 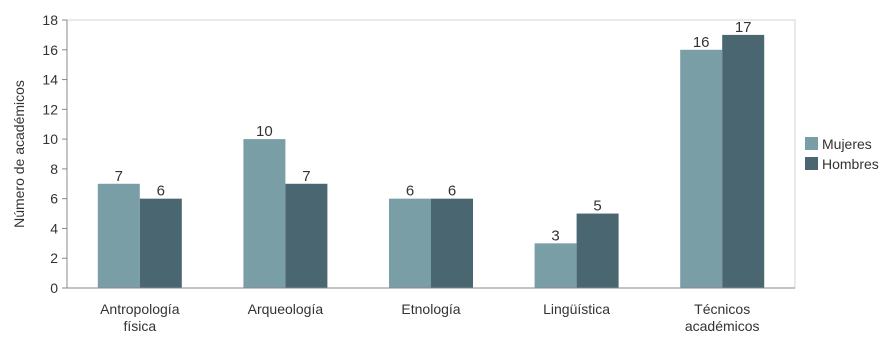 I want to click on category-label: Arqueología, so click(x=286, y=309).